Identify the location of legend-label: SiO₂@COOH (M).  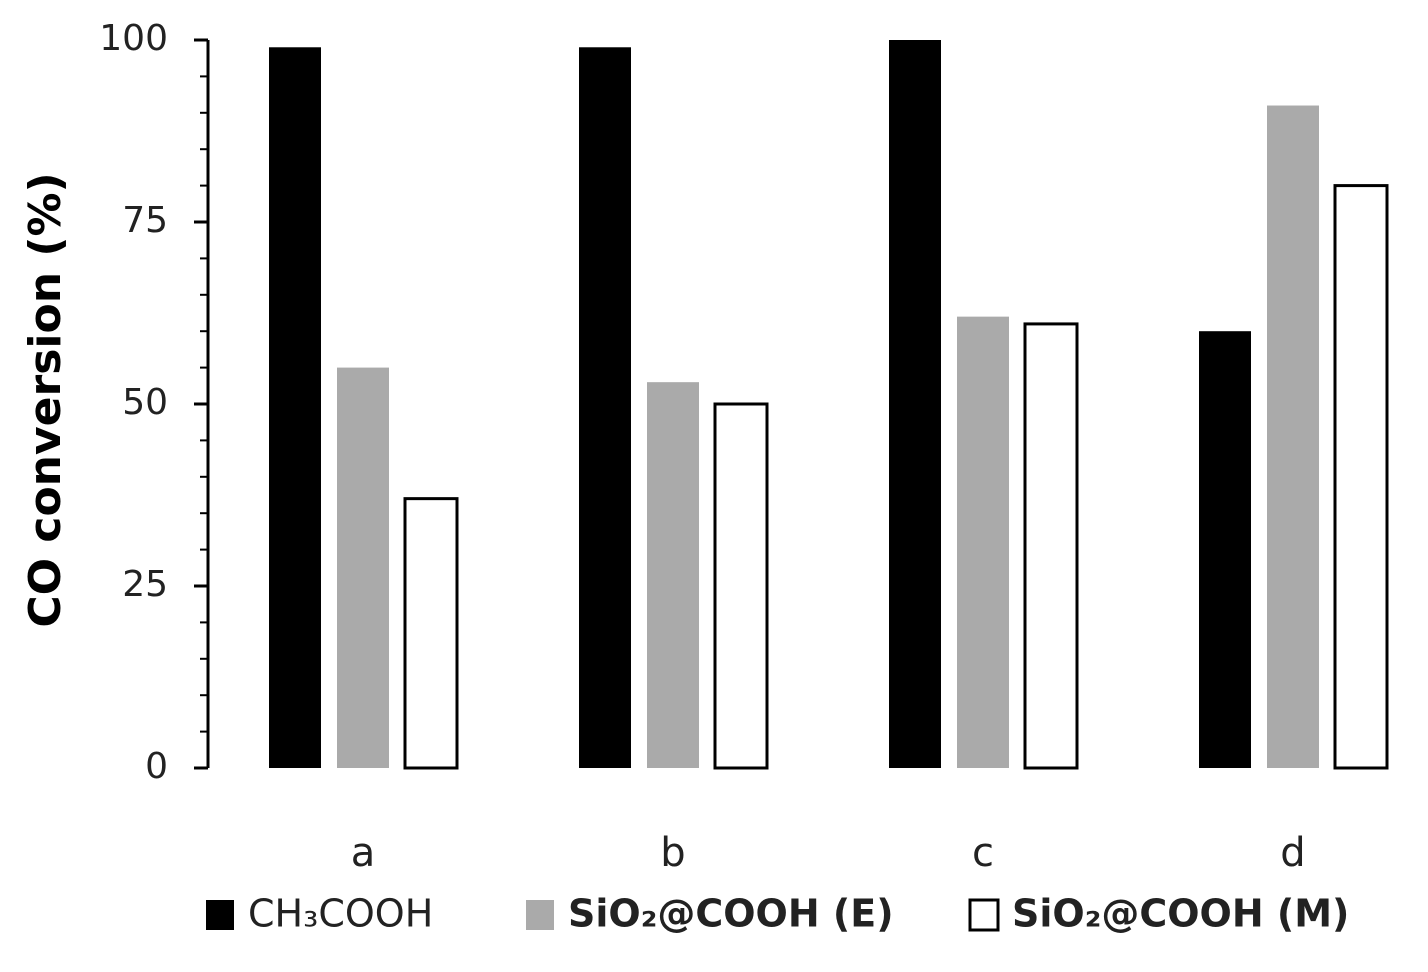
(1180, 914).